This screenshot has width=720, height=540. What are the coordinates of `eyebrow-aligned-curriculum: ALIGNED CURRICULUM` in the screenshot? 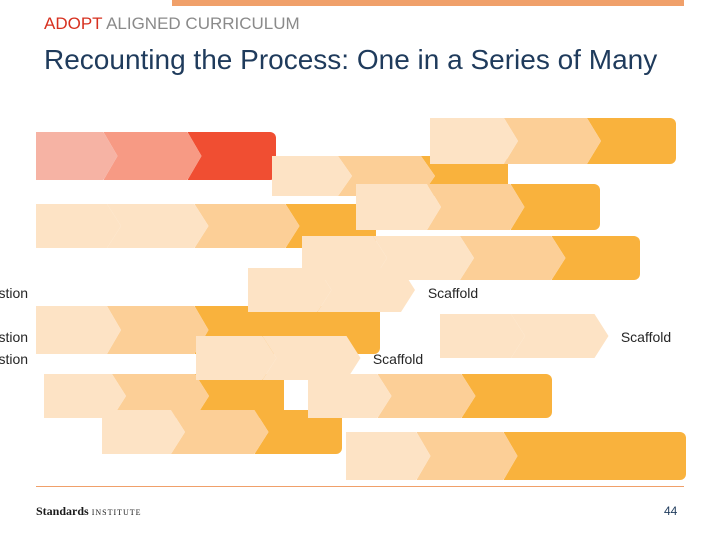 It's located at (203, 23).